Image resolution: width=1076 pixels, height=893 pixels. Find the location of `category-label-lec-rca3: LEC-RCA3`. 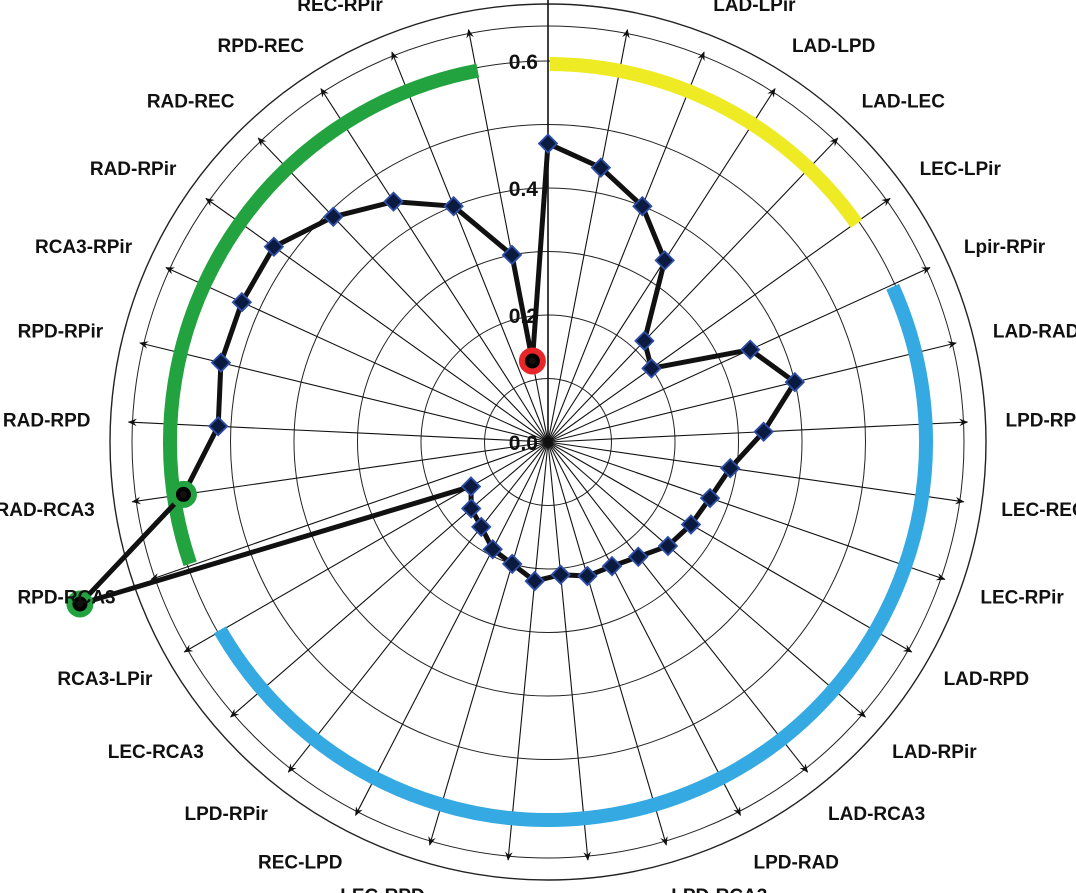

category-label-lec-rca3: LEC-RCA3 is located at coordinates (156, 752).